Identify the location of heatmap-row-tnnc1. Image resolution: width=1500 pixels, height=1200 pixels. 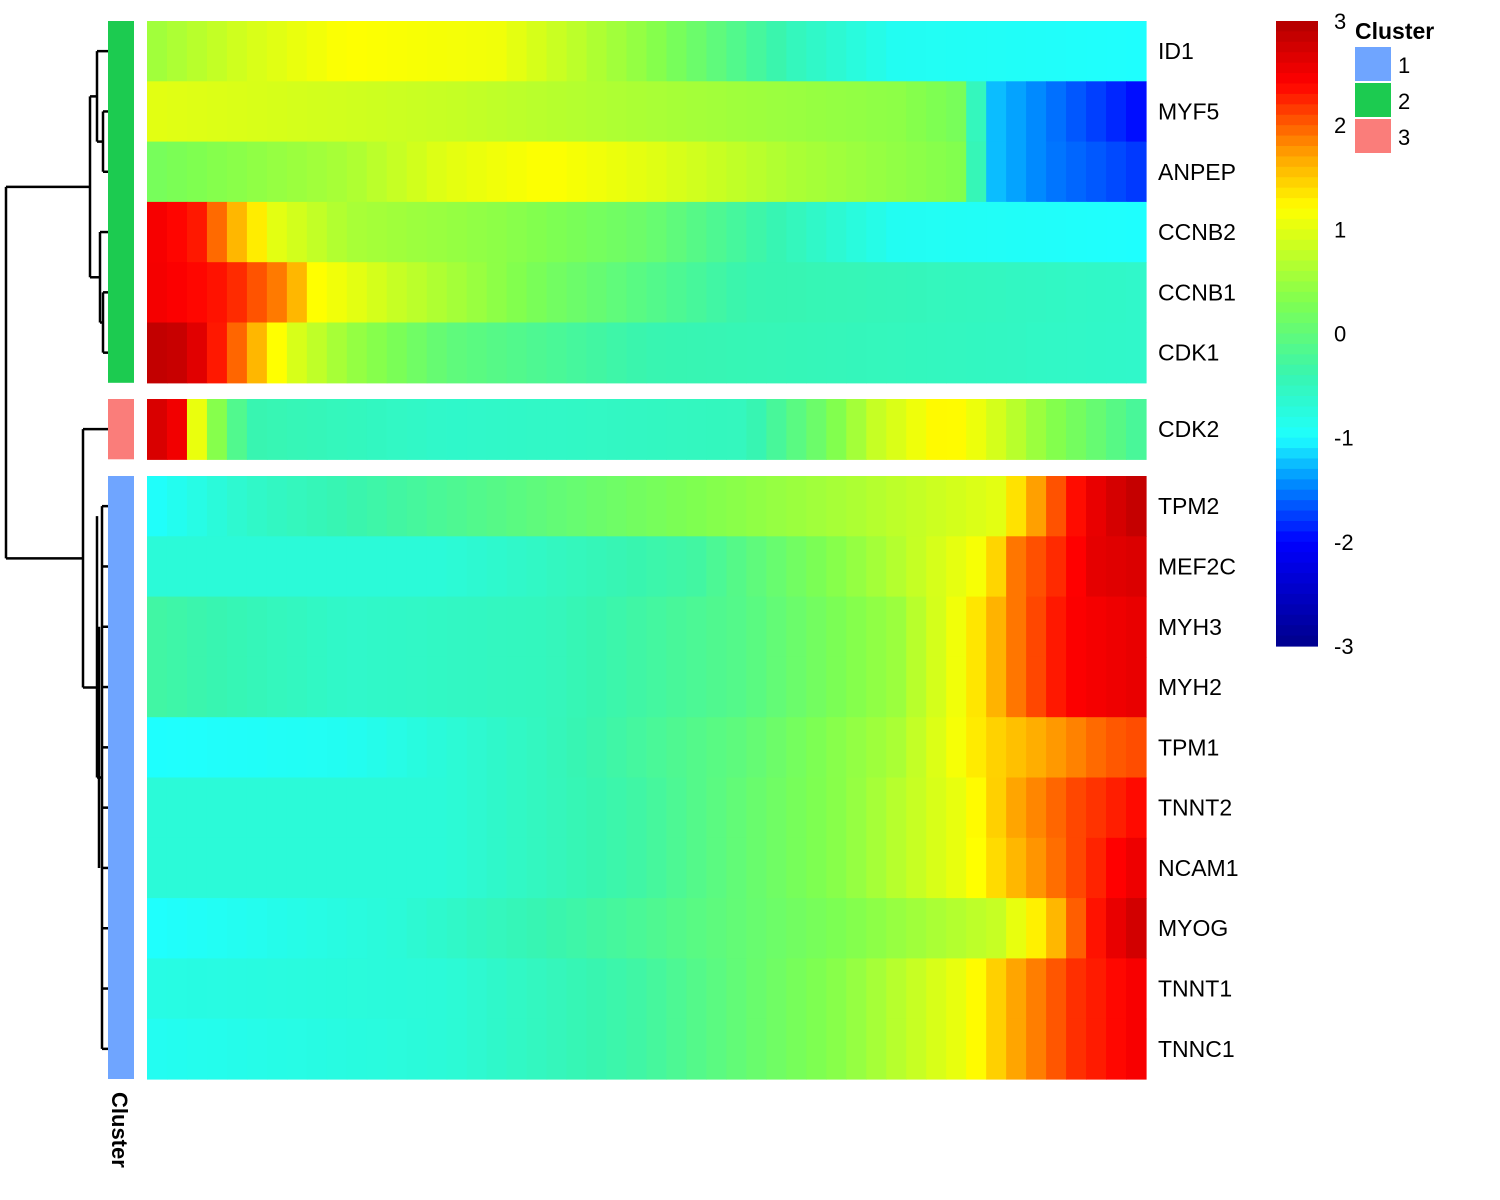
(647, 1049).